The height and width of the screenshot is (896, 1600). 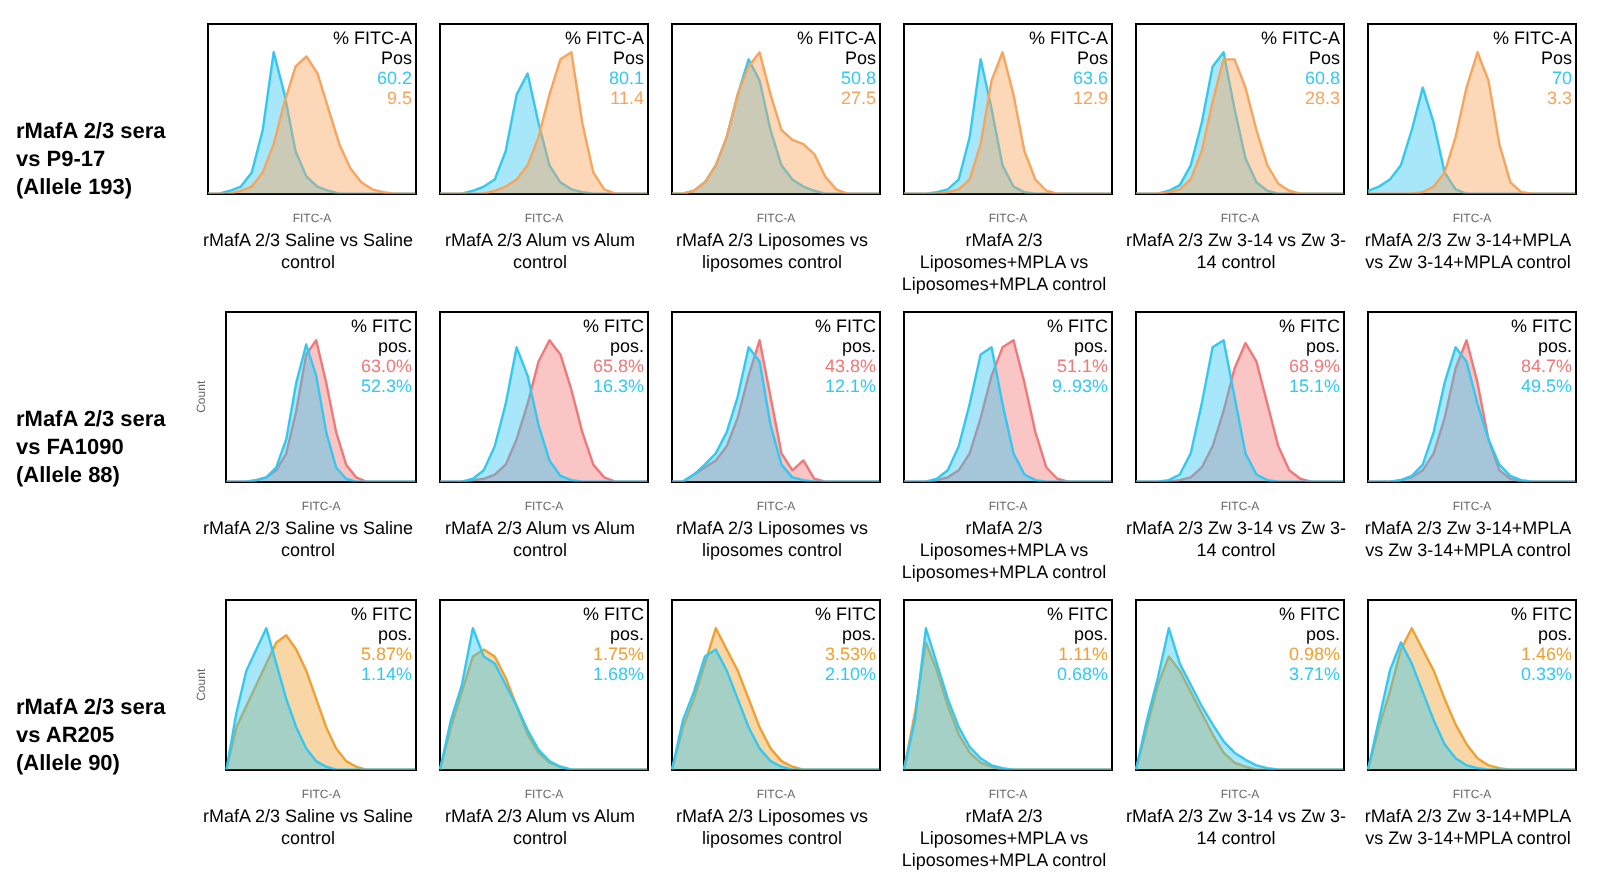 What do you see at coordinates (1081, 366) in the screenshot?
I see `series-label: 51.1%` at bounding box center [1081, 366].